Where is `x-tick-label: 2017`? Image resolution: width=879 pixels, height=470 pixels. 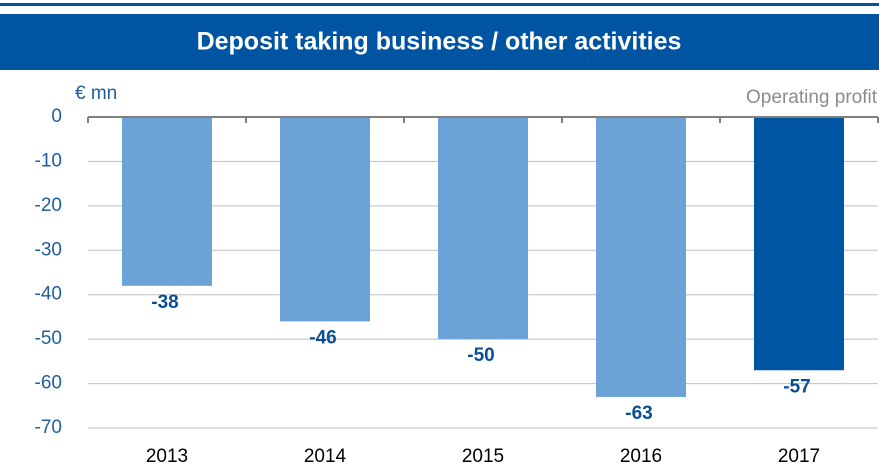 x-tick-label: 2017 is located at coordinates (799, 456).